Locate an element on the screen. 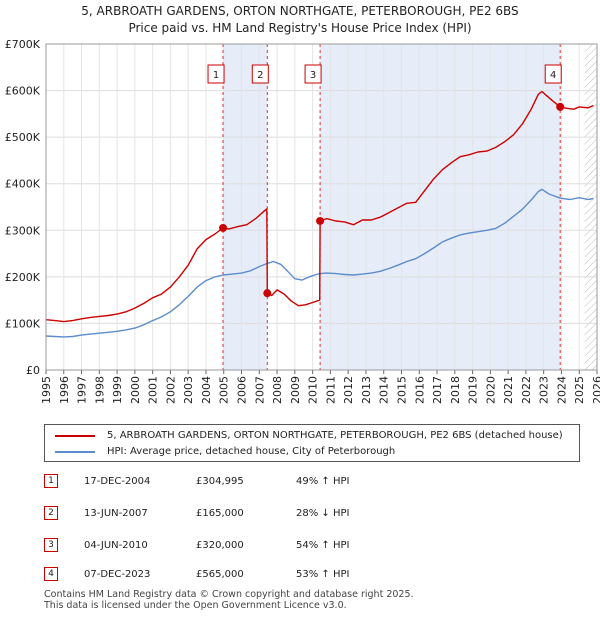 The height and width of the screenshot is (620, 600). shaded-period is located at coordinates (245, 207).